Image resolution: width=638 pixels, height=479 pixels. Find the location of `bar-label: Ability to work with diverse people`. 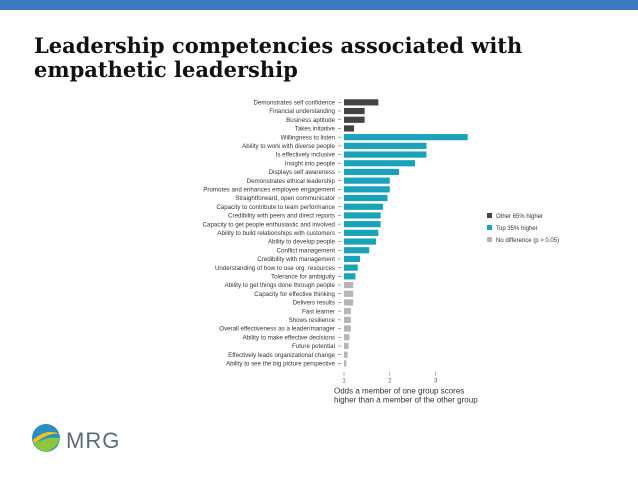

bar-label: Ability to work with diverse people is located at coordinates (288, 146).